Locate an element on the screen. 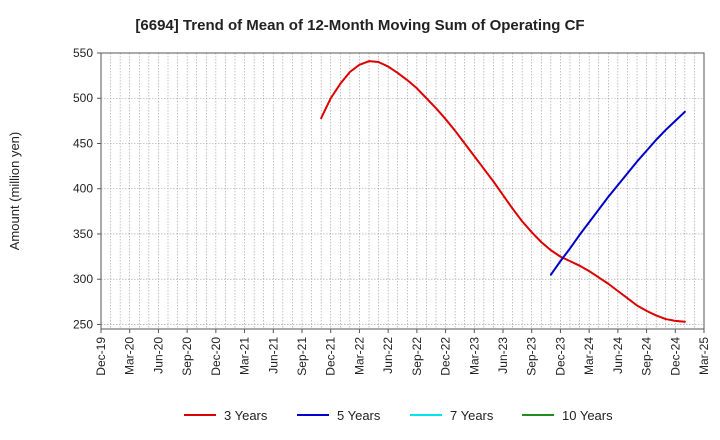  y-tick-label: 350 is located at coordinates (83, 234).